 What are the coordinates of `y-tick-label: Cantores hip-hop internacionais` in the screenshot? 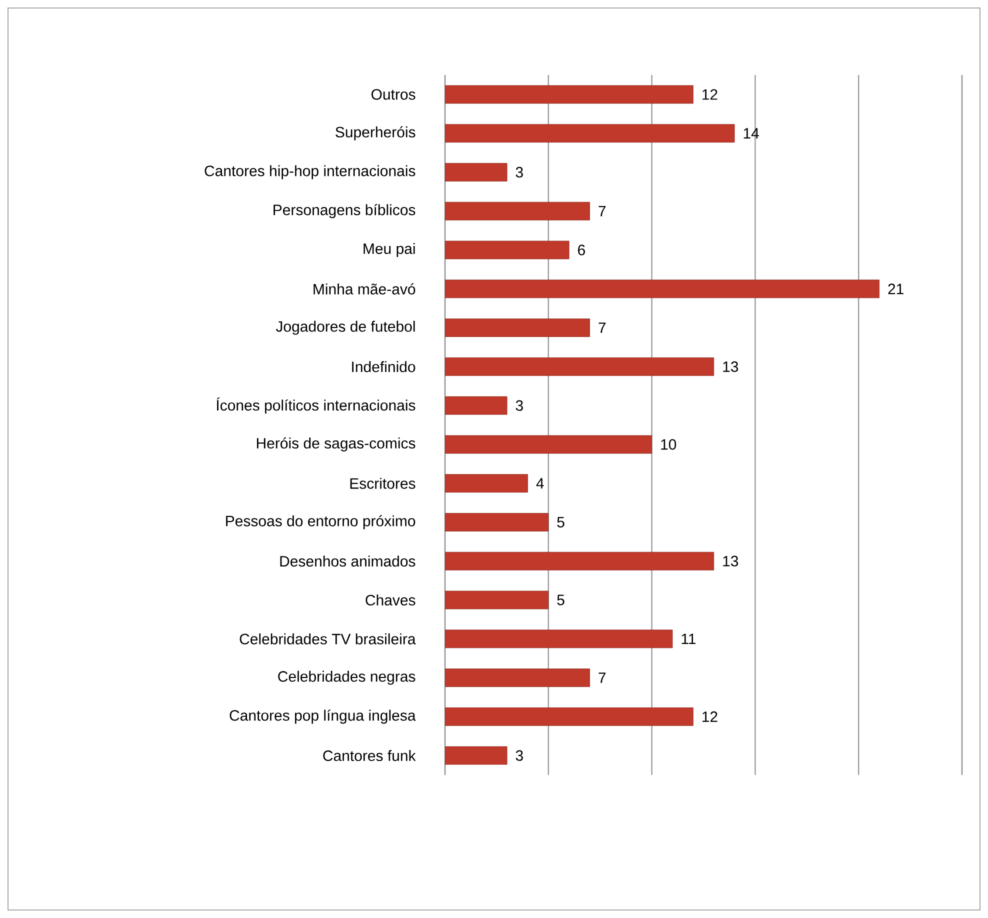 It's located at (310, 172).